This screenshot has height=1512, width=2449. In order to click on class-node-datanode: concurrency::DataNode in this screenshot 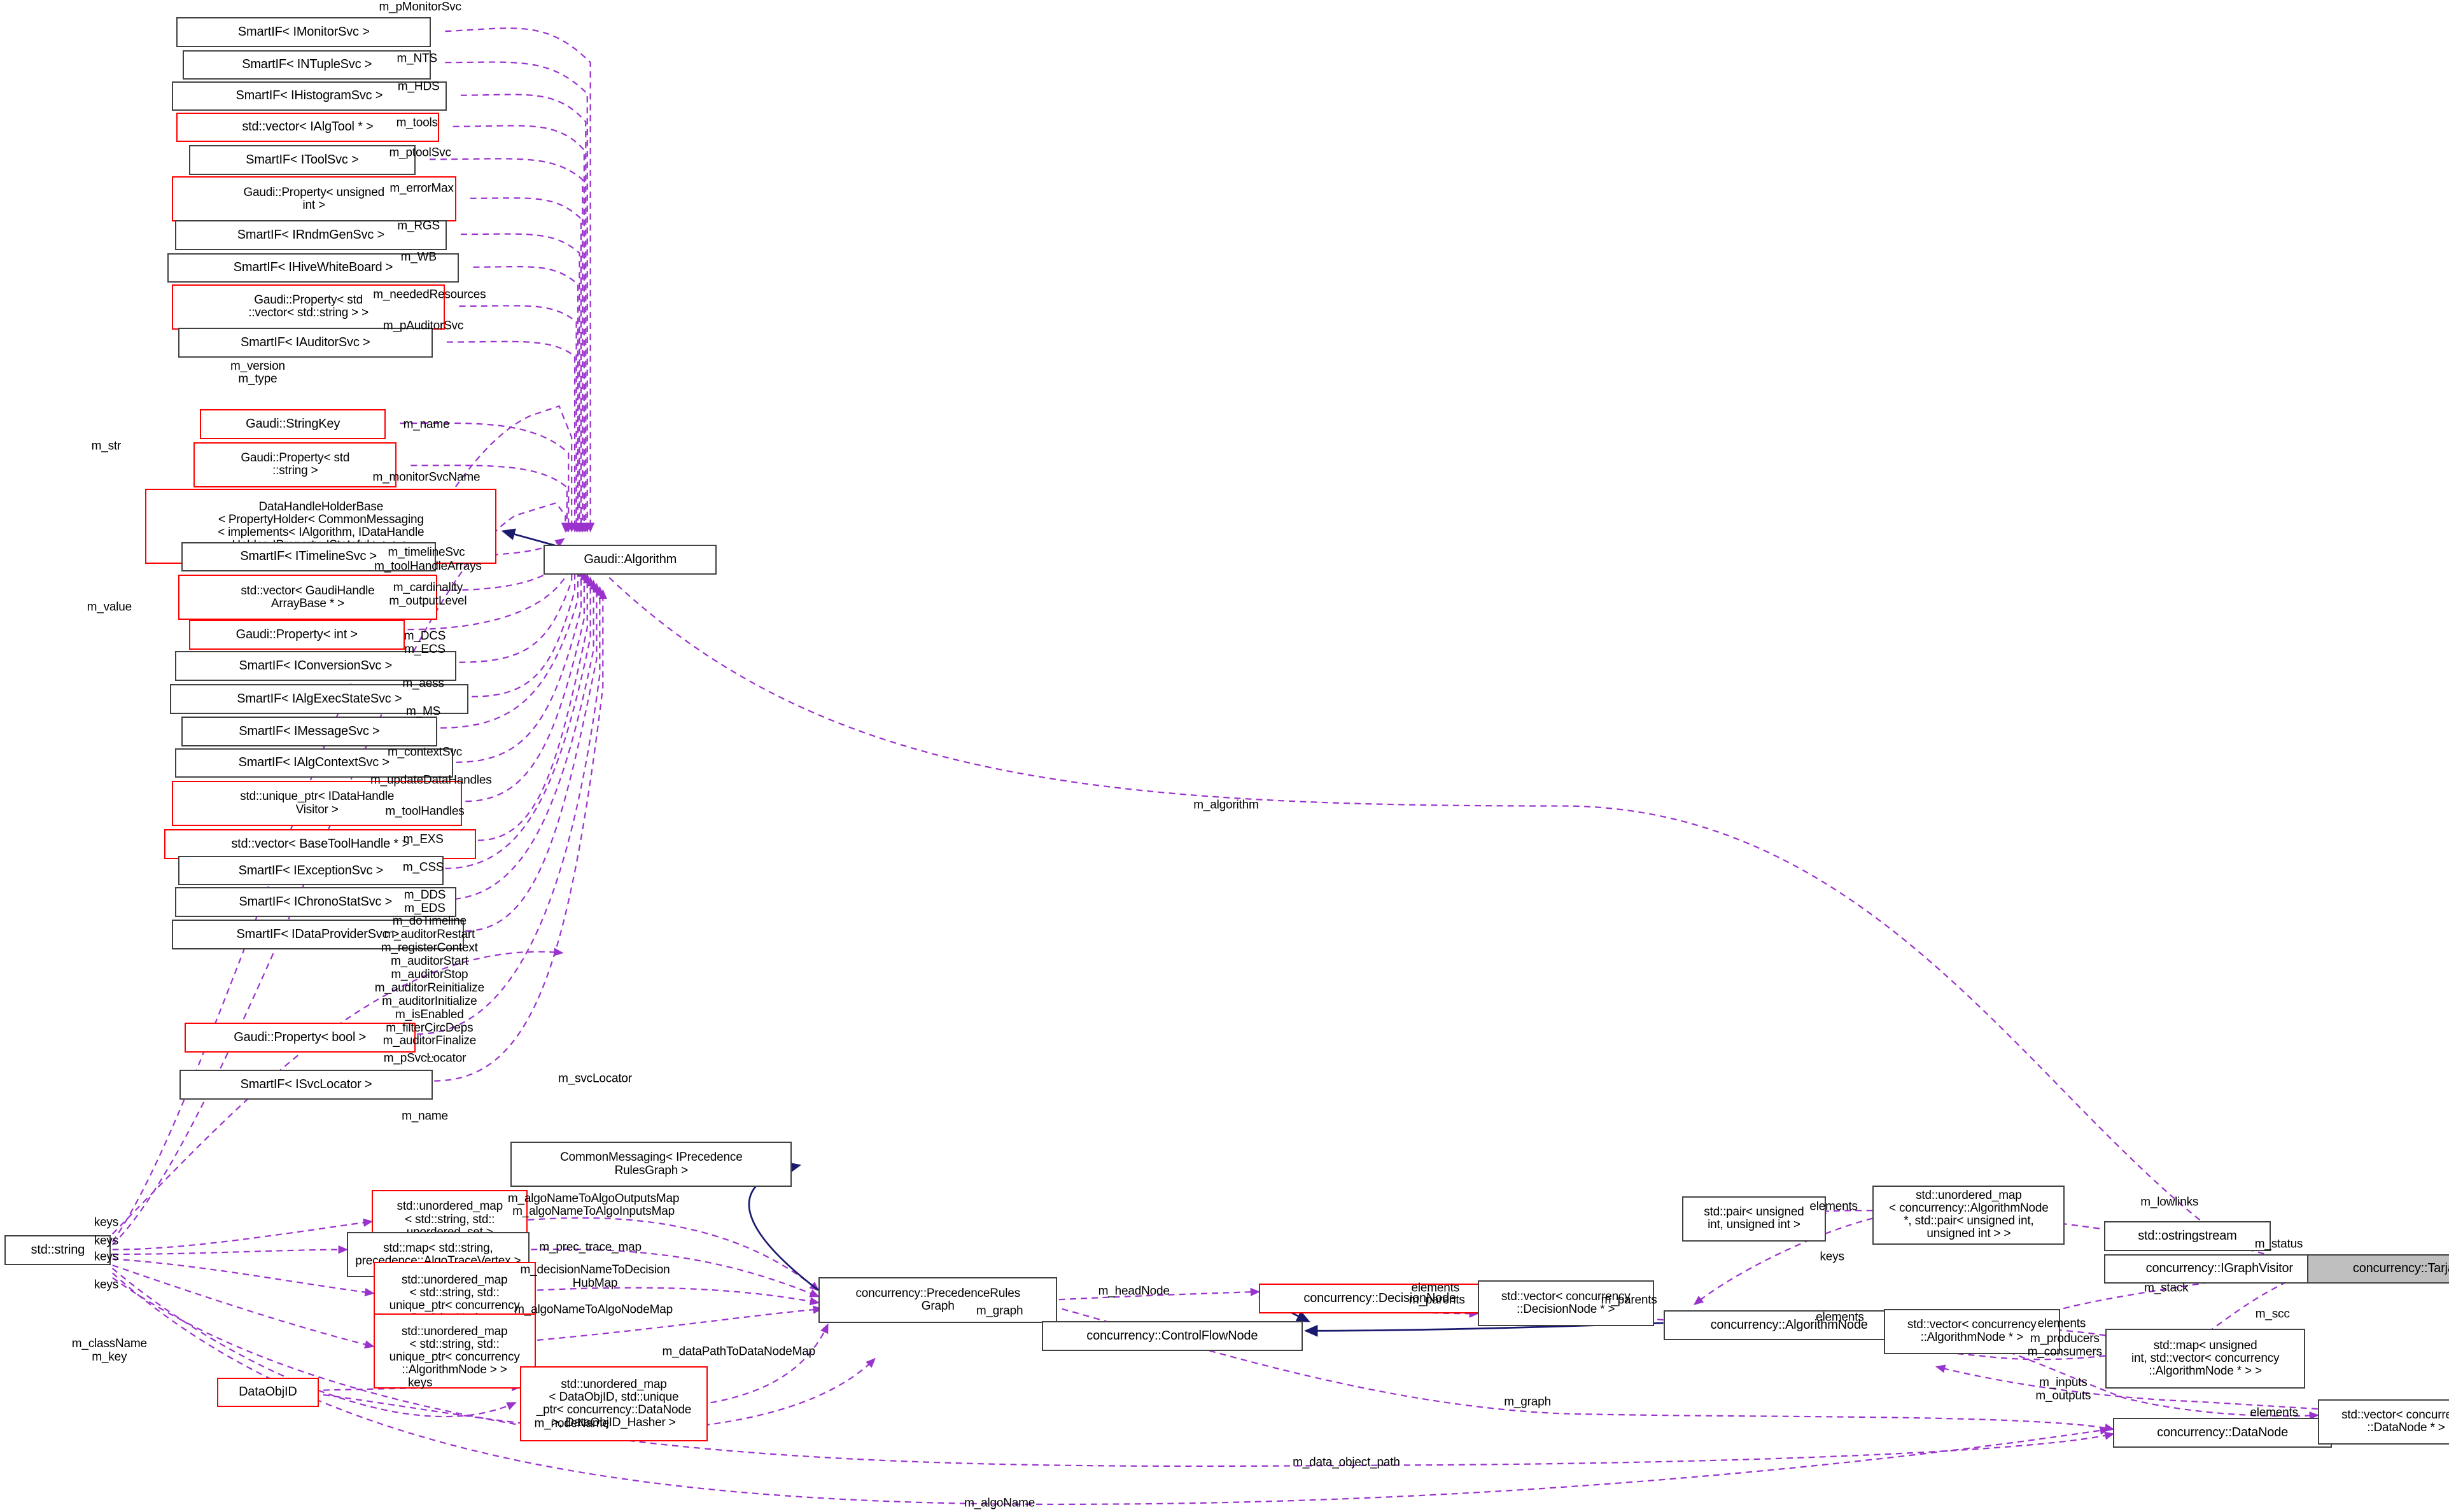, I will do `click(2222, 1433)`.